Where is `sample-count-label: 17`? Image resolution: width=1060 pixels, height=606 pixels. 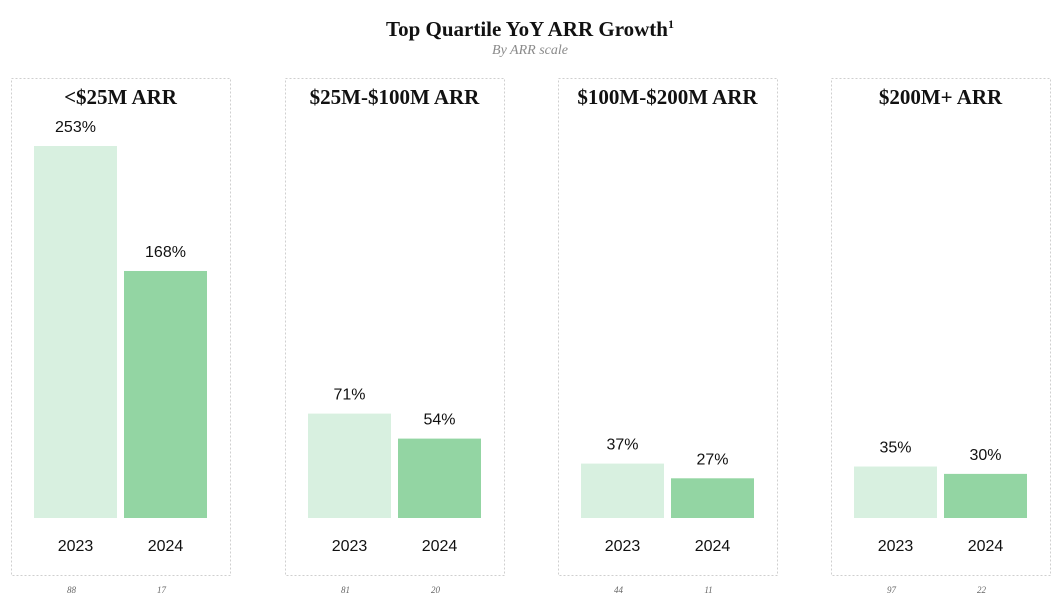
sample-count-label: 17 is located at coordinates (162, 590).